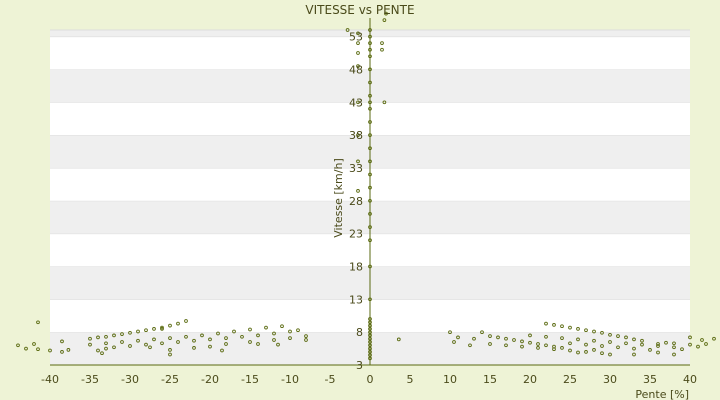  What do you see at coordinates (490, 379) in the screenshot?
I see `x-tick-label: 15` at bounding box center [490, 379].